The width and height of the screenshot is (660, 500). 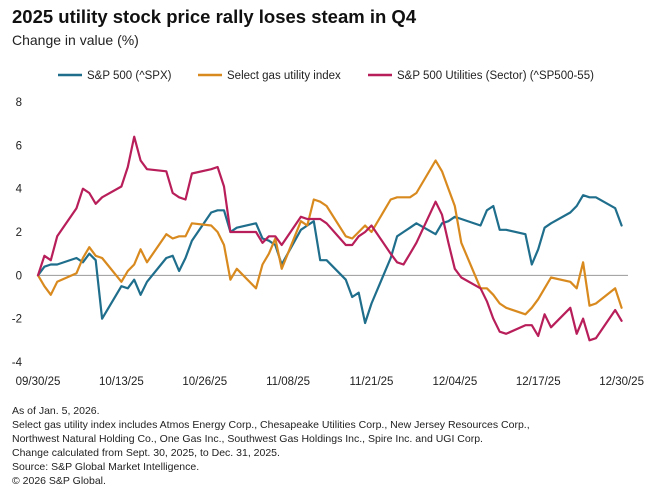 I want to click on y-tick-label: -2, so click(x=17, y=320).